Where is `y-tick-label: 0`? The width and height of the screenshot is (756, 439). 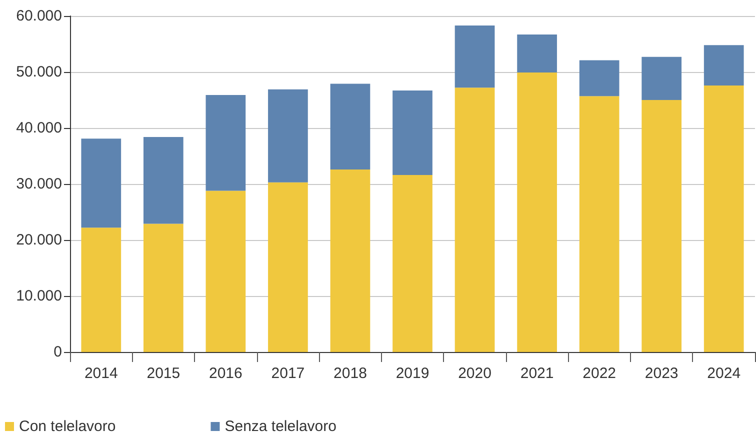 y-tick-label: 0 is located at coordinates (58, 352).